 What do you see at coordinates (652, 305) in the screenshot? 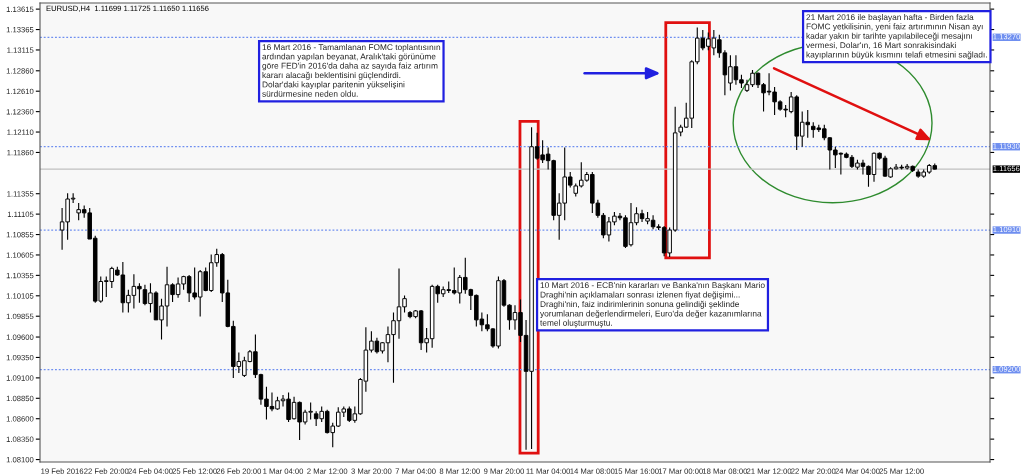
I see `annotation: 10 Mart 2016 - ECB'nin kararları ve Banka'nın Başkanı Mario Draghi'nin açıklamaları sonrası izlenen fiyat değişimi... Draghi'nin, faiz indirimlerinin sonuna gelindiği şeklinde yorumlanan değerlendirmeleri, Euro'da değer kazanımlarına temel oluşturmuştu.` at bounding box center [652, 305].